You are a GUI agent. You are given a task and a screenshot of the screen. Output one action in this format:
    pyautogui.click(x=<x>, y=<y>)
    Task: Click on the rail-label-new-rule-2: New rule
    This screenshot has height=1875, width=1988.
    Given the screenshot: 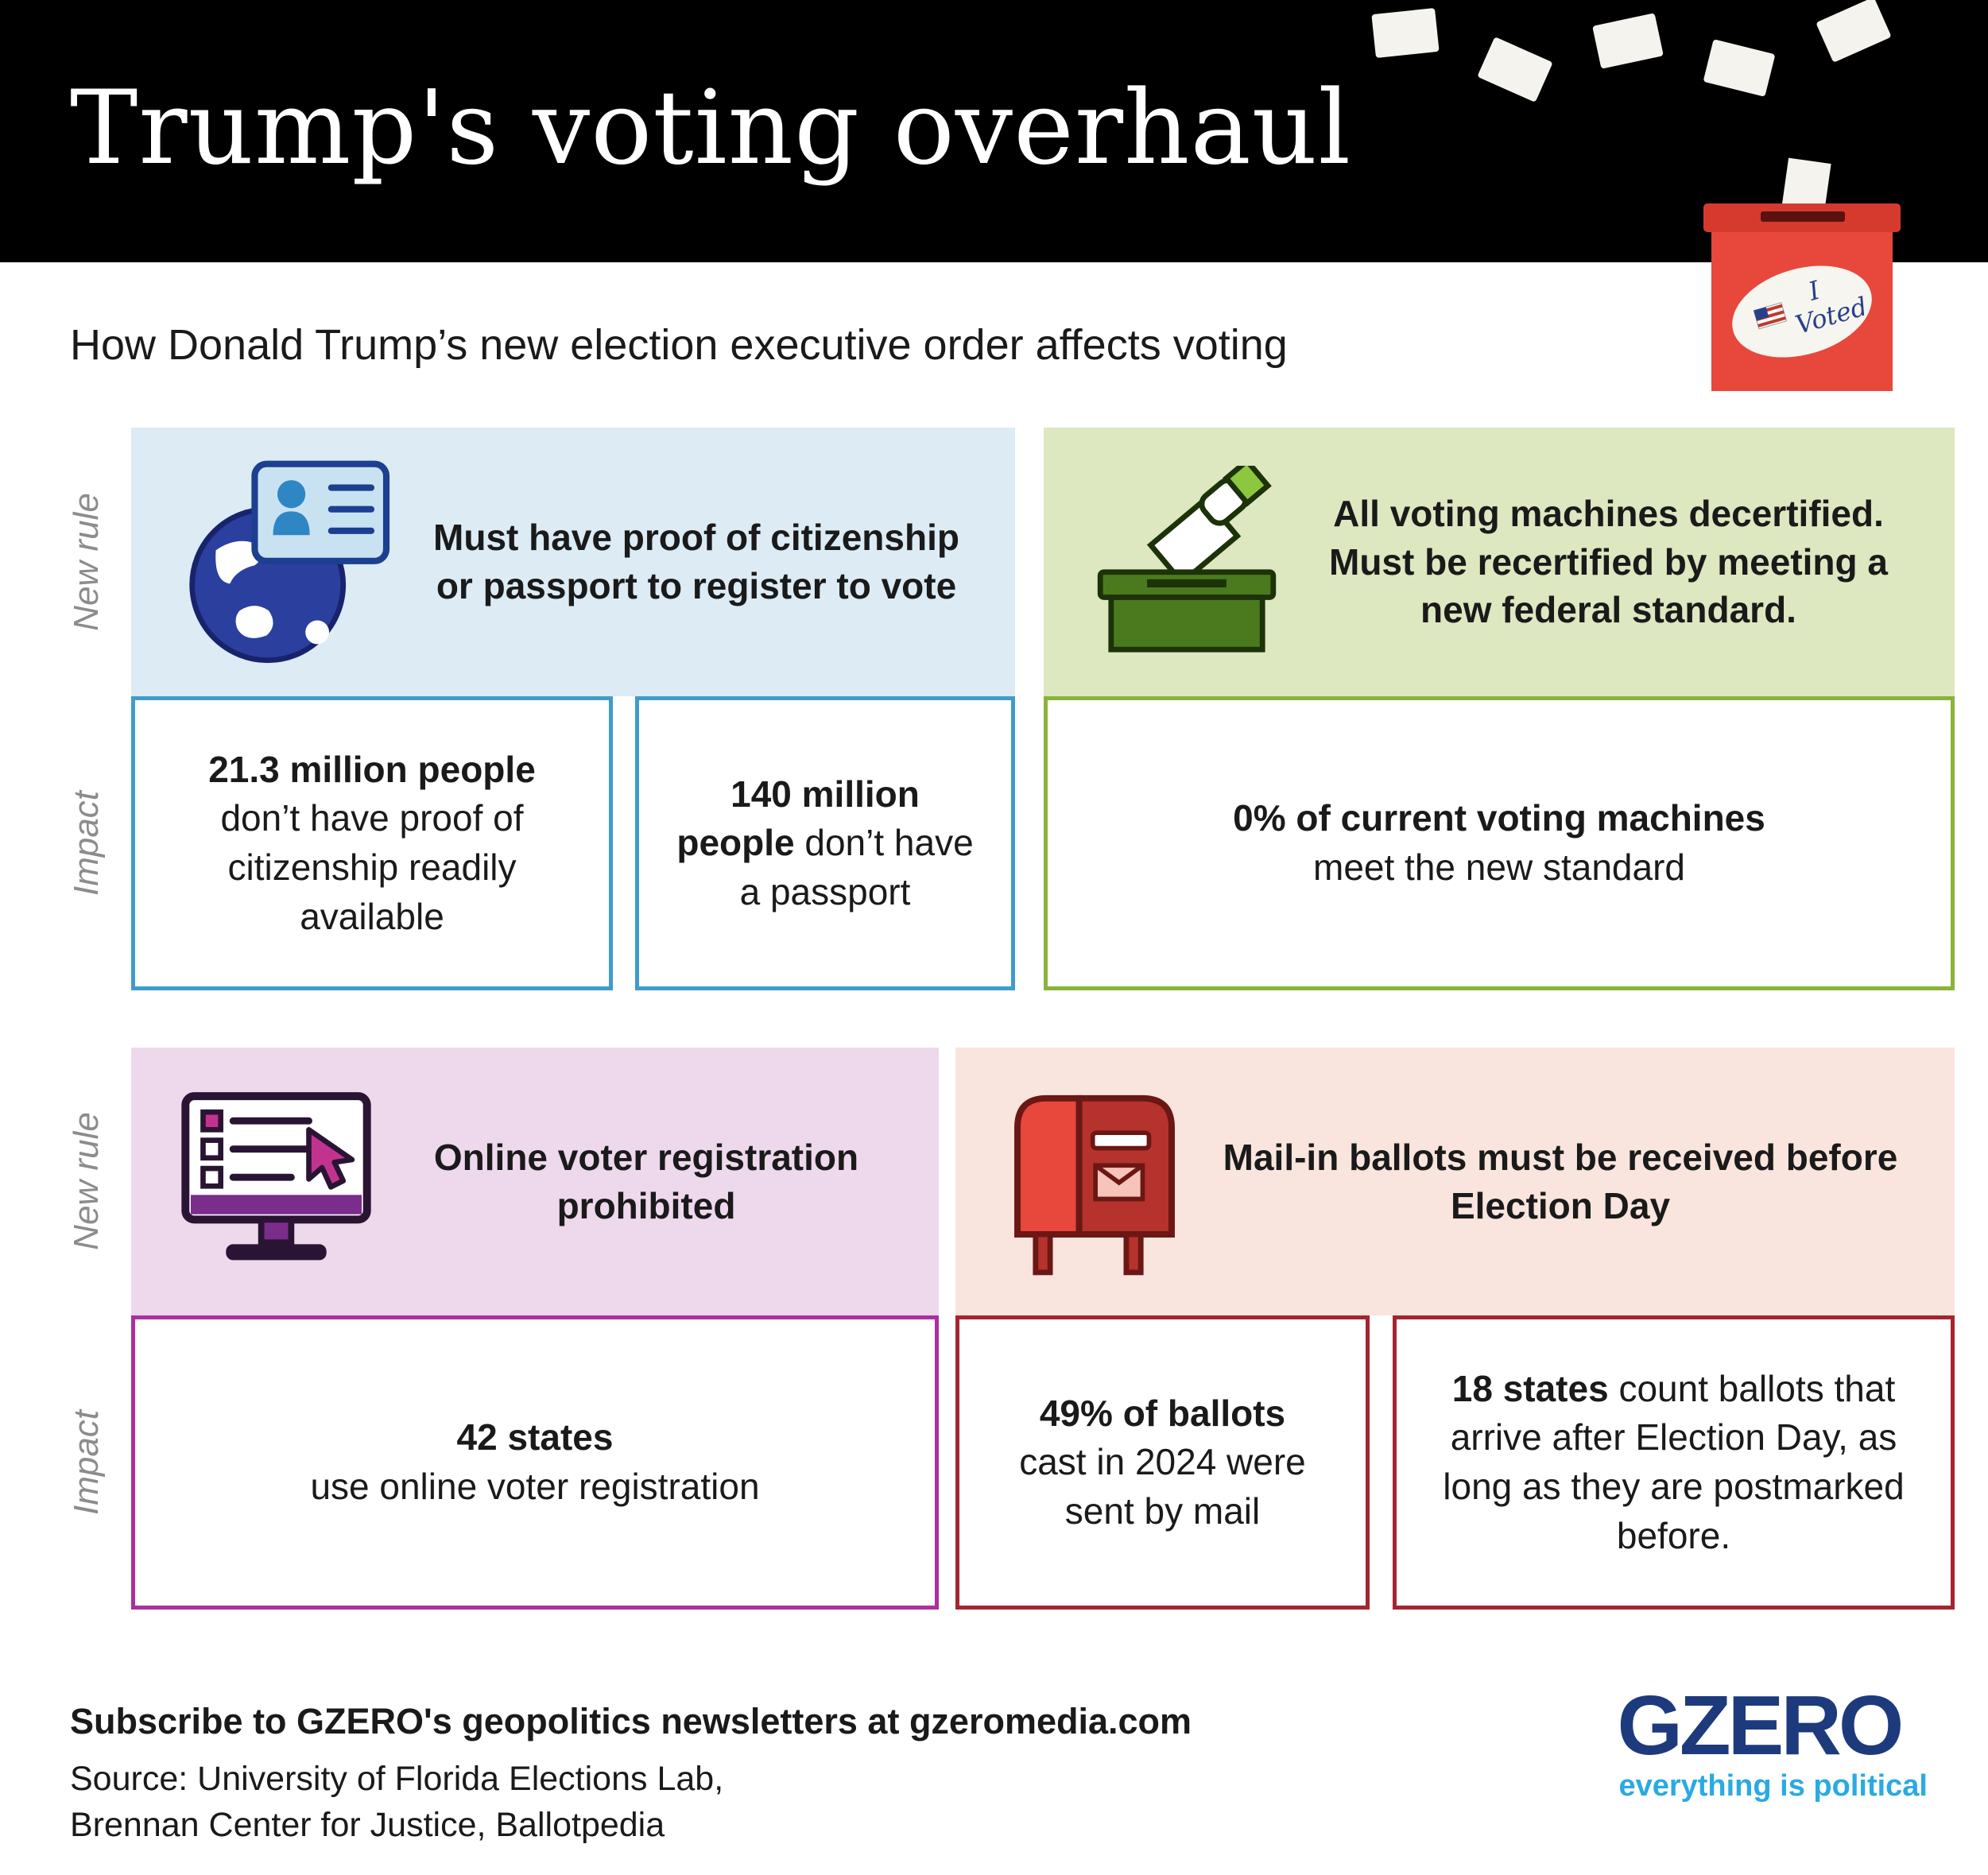 What is the action you would take?
    pyautogui.click(x=86, y=1181)
    